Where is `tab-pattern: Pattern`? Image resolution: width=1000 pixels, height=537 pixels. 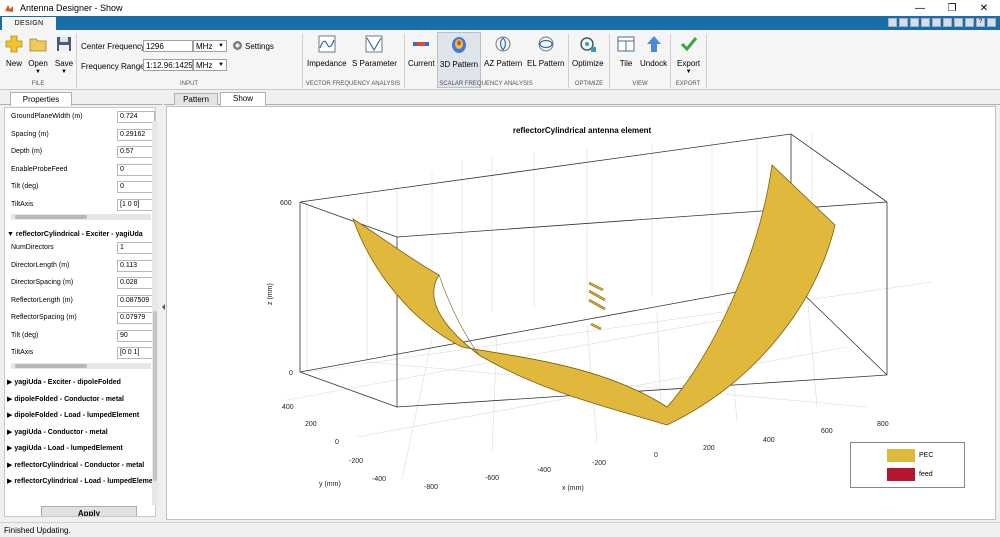
tab-pattern: Pattern is located at coordinates (196, 99).